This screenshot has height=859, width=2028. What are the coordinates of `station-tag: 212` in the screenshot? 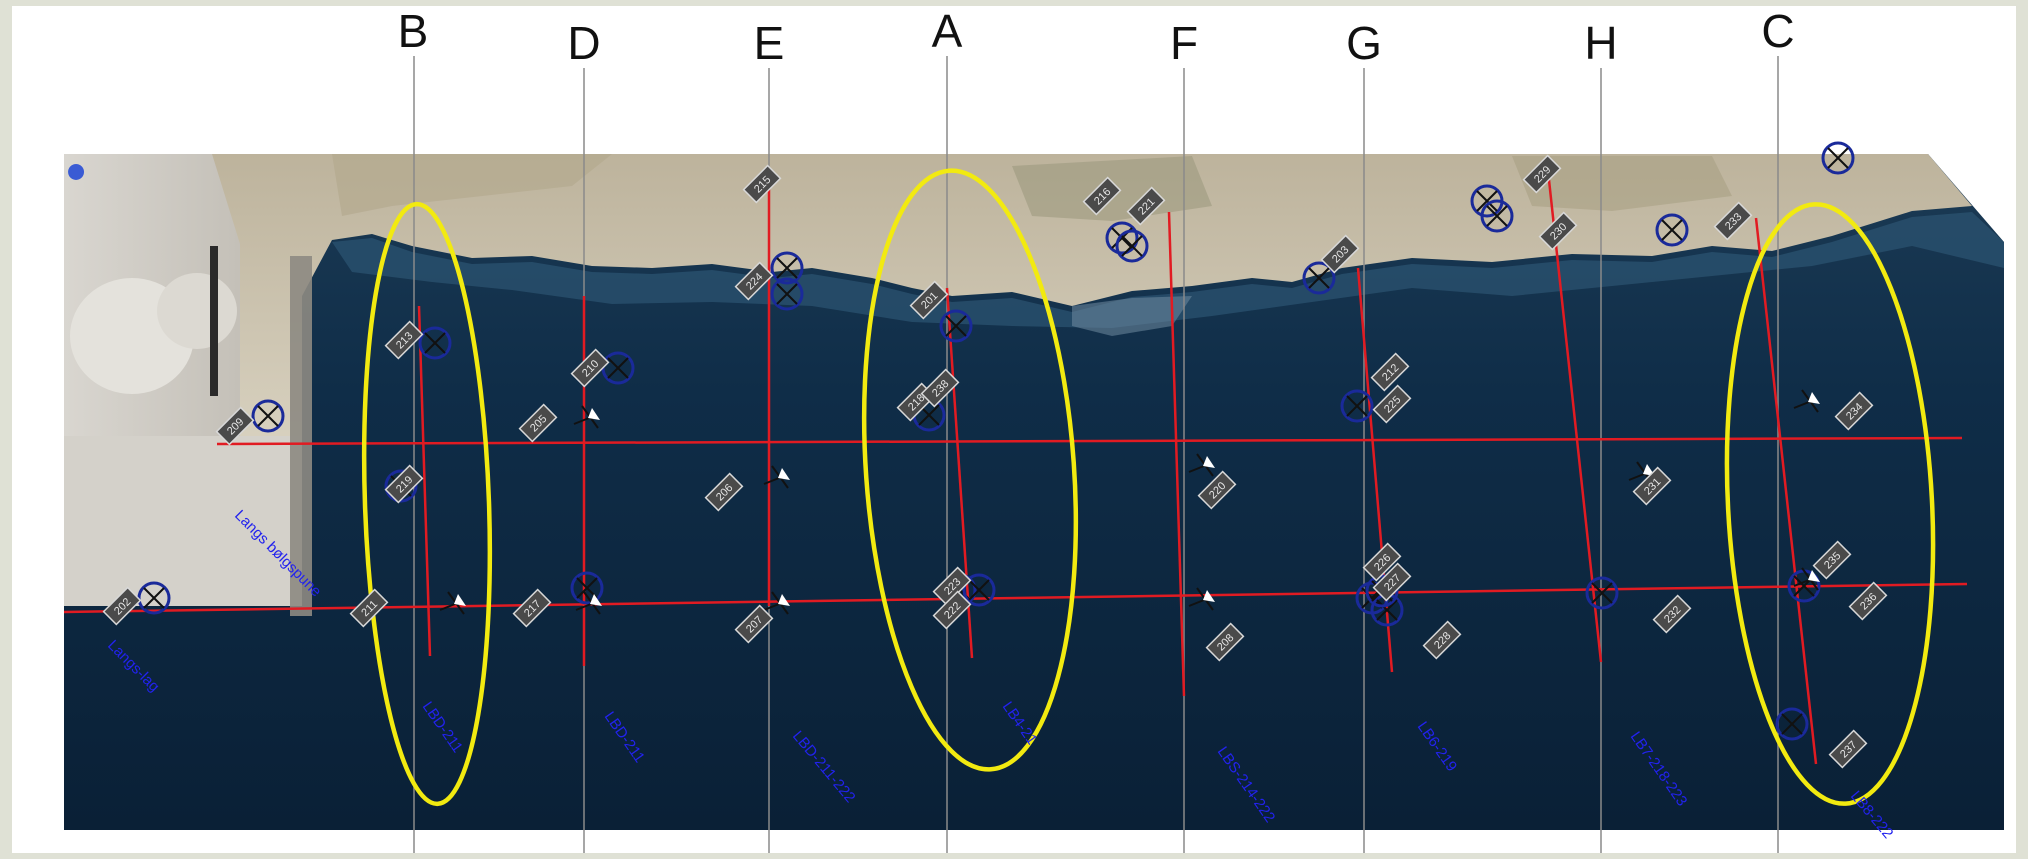 It's located at (1390, 372).